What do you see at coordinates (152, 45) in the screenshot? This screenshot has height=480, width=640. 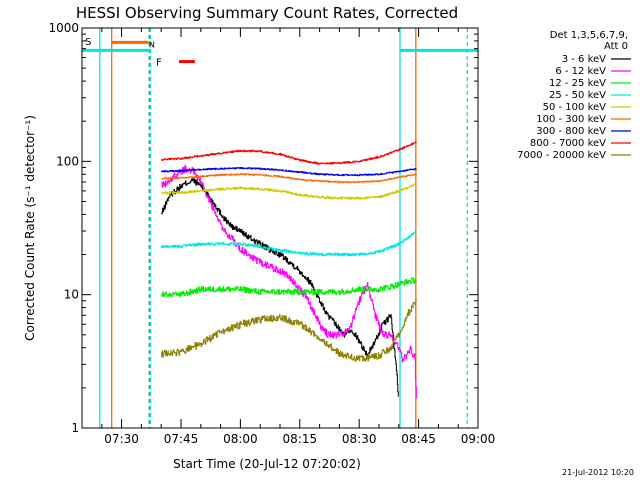 I see `flag-label-n: N` at bounding box center [152, 45].